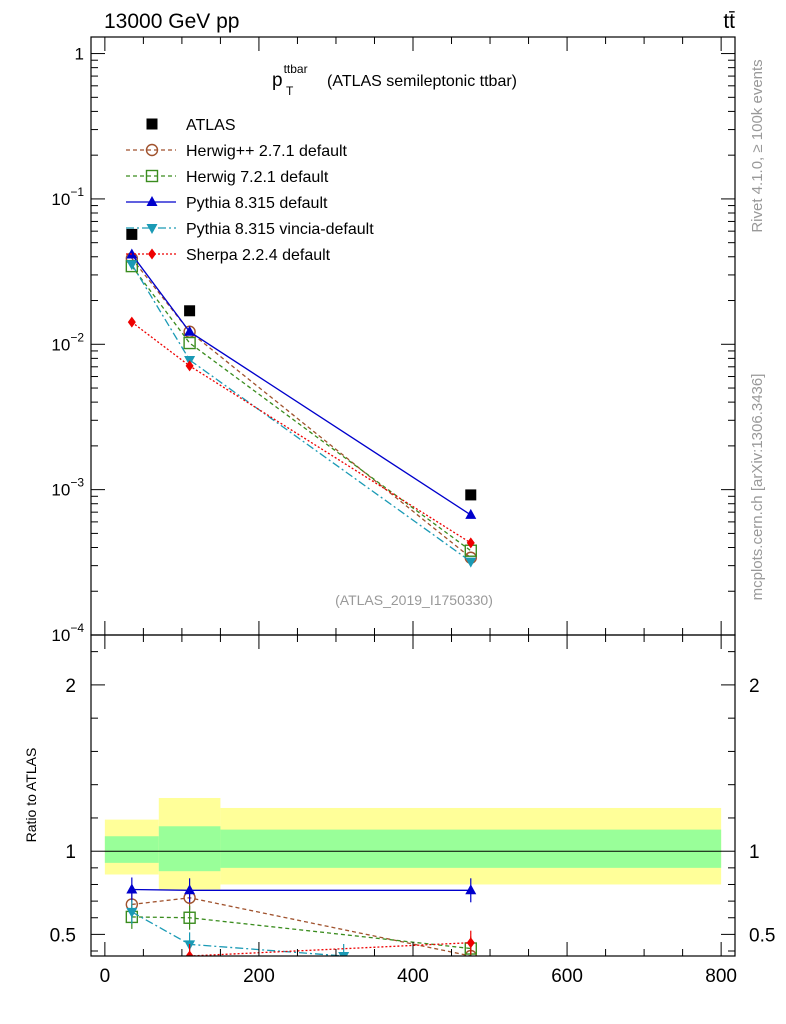 This screenshot has height=1024, width=786. Describe the element at coordinates (171, 21) in the screenshot. I see `energy-label: 13000 GeV pp` at that location.